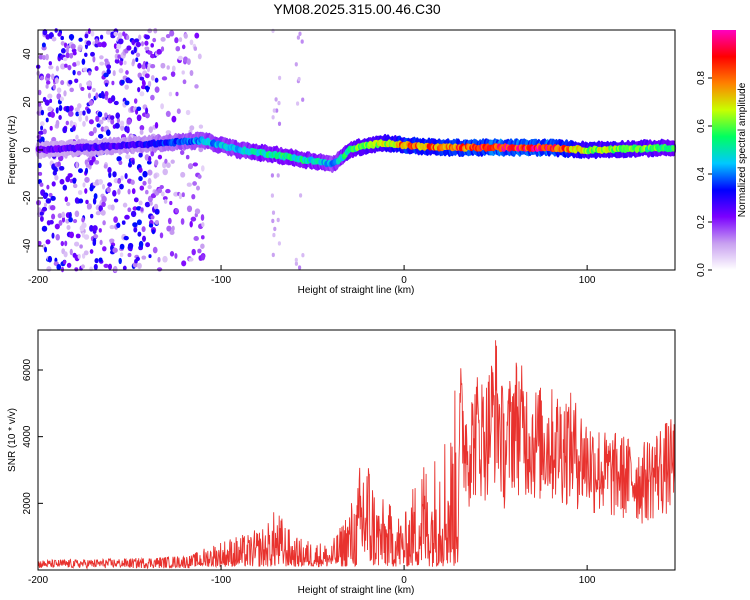 This screenshot has height=600, width=750. Describe the element at coordinates (27, 102) in the screenshot. I see `y-tick-label: 20` at that location.